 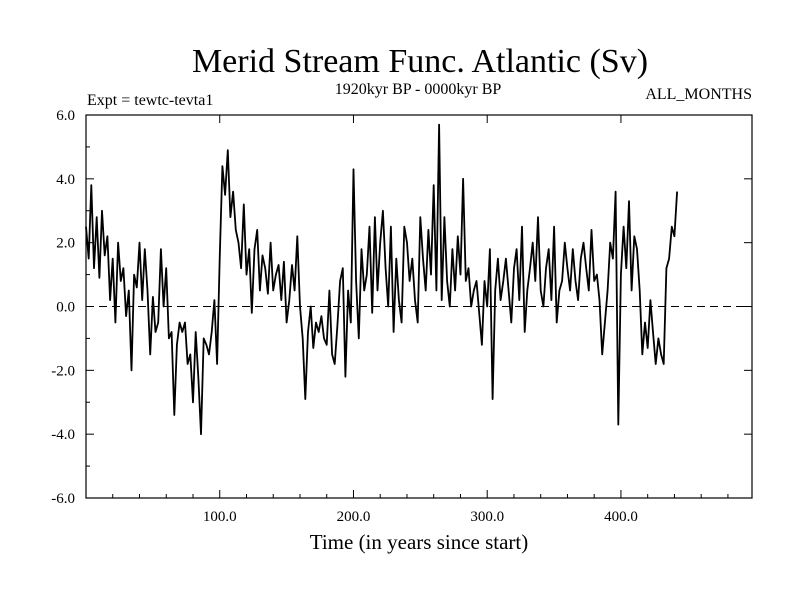 What do you see at coordinates (621, 517) in the screenshot?
I see `x-tick-label: 400.0` at bounding box center [621, 517].